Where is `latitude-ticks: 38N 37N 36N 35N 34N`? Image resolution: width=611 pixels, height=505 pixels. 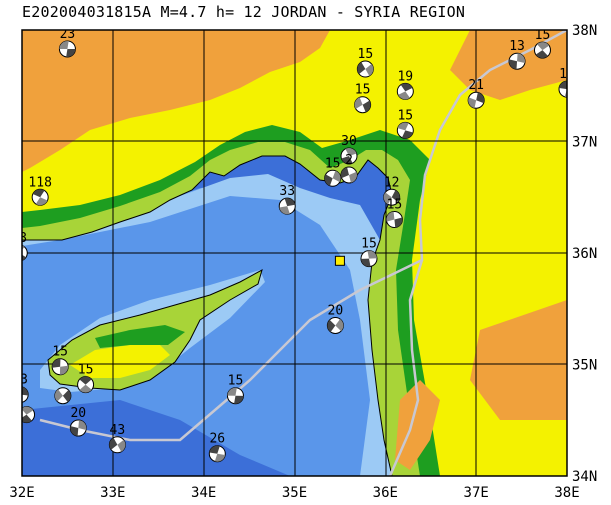 latitude-ticks: 38N 37N 36N 35N 34N is located at coordinates (584, 254).